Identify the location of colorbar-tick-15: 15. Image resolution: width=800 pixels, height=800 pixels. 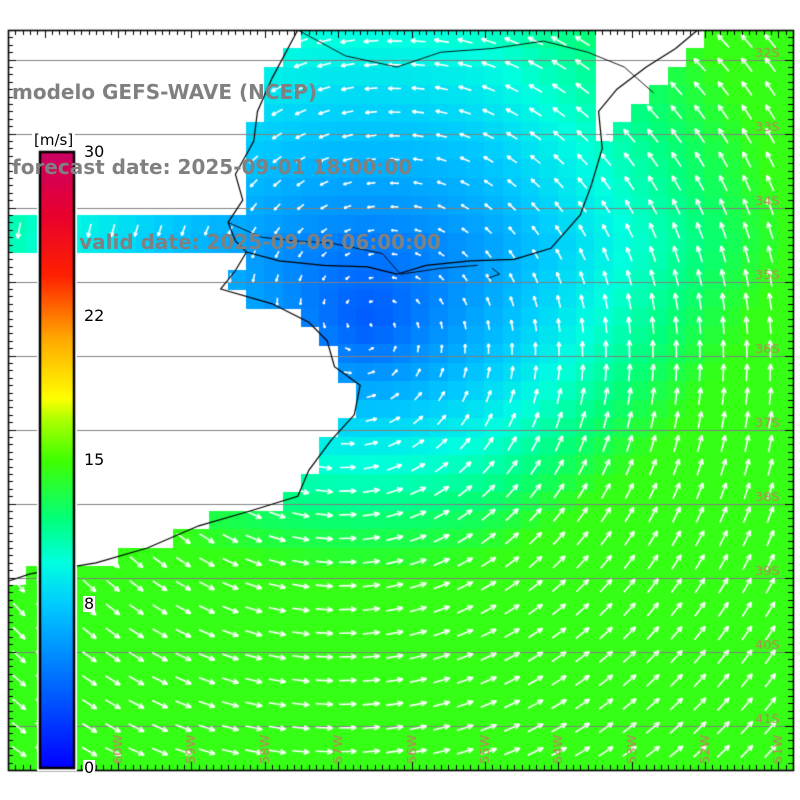
(94, 459).